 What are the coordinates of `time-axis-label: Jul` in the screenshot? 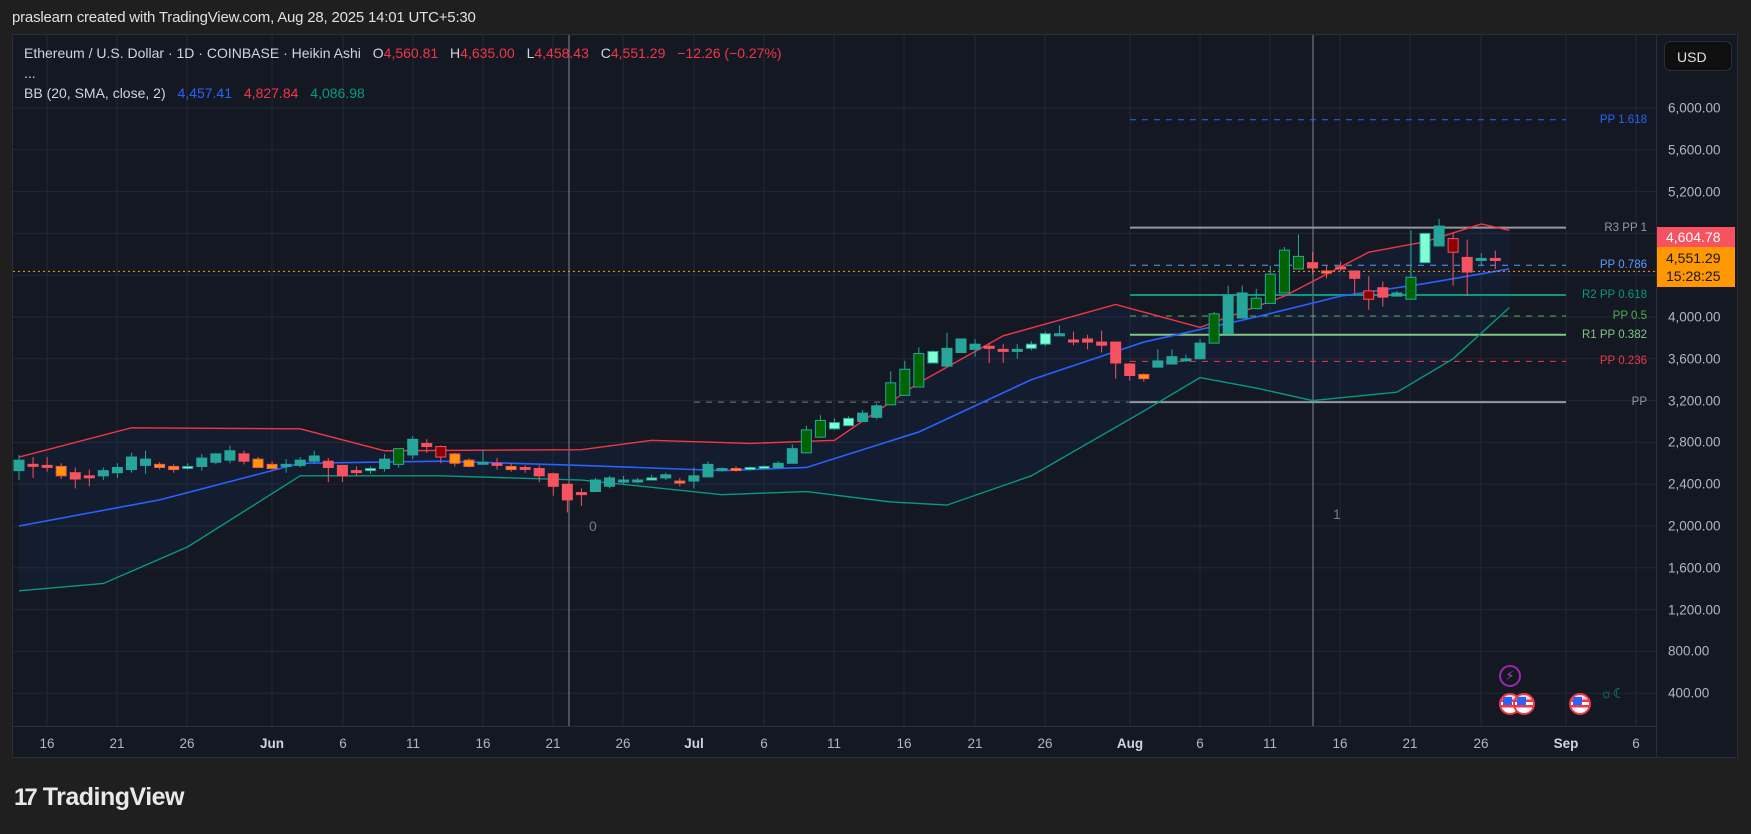 It's located at (694, 743).